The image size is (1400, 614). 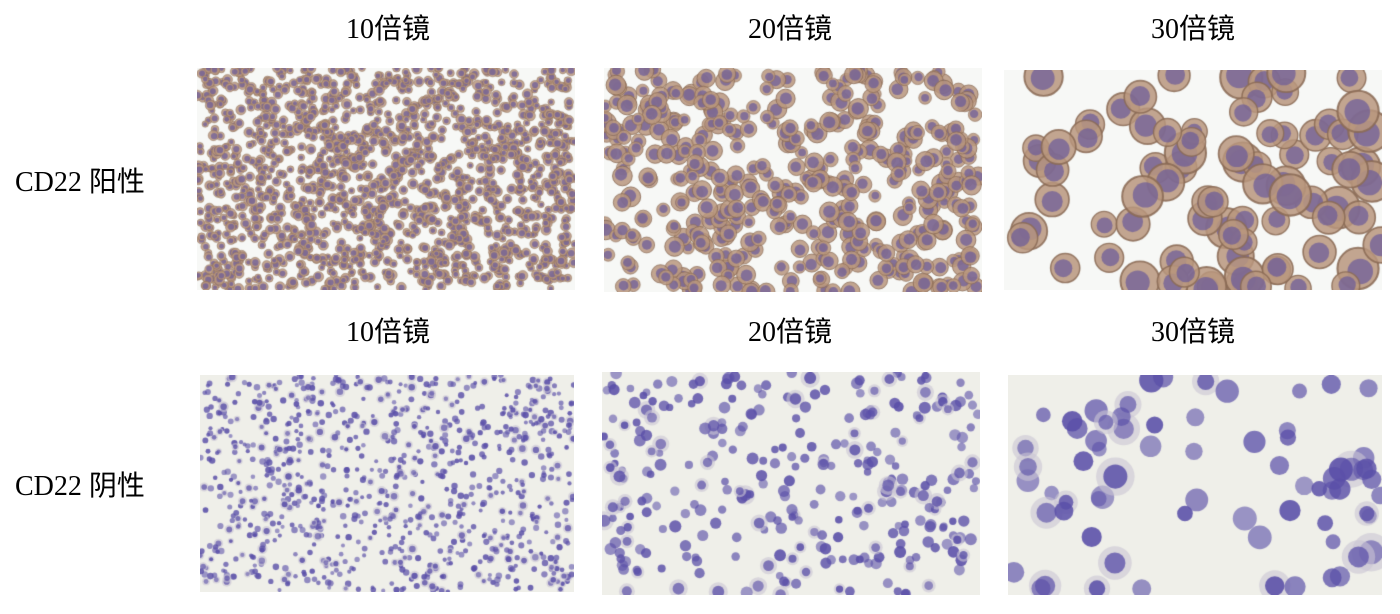 What do you see at coordinates (80, 182) in the screenshot?
I see `row-label-positive: CD22 阳性` at bounding box center [80, 182].